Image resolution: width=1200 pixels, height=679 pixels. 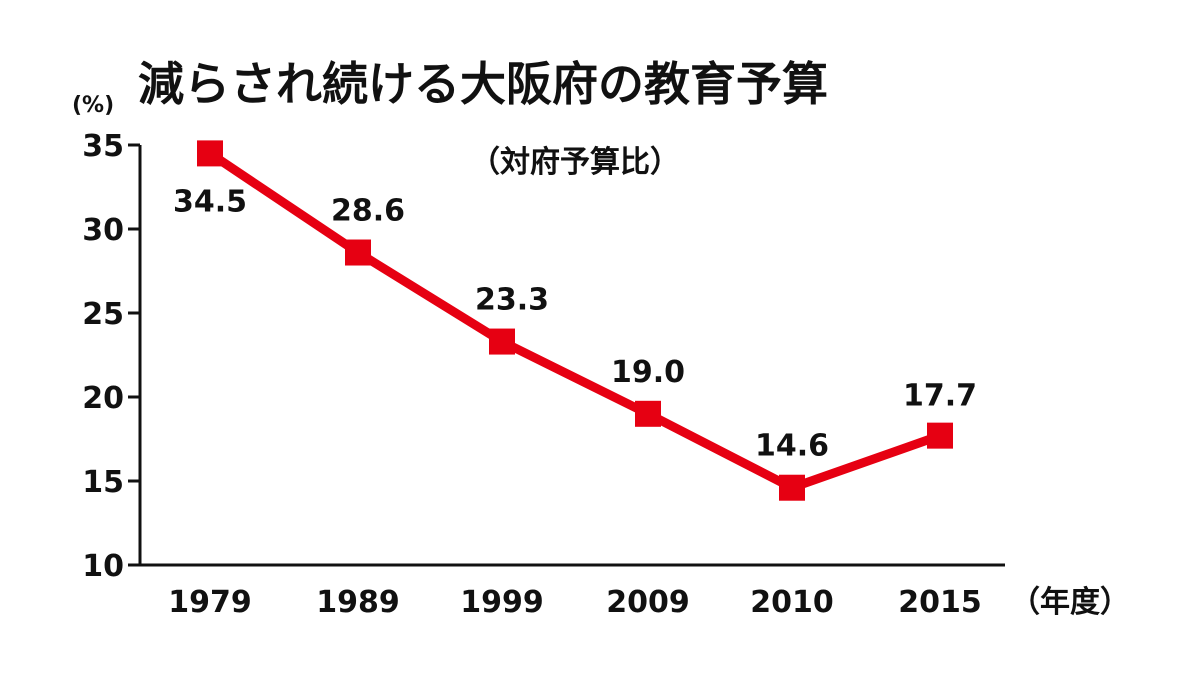 I want to click on x-axis-ticks: 1979 1989 1999 2009 2010 2015, so click(x=575, y=602).